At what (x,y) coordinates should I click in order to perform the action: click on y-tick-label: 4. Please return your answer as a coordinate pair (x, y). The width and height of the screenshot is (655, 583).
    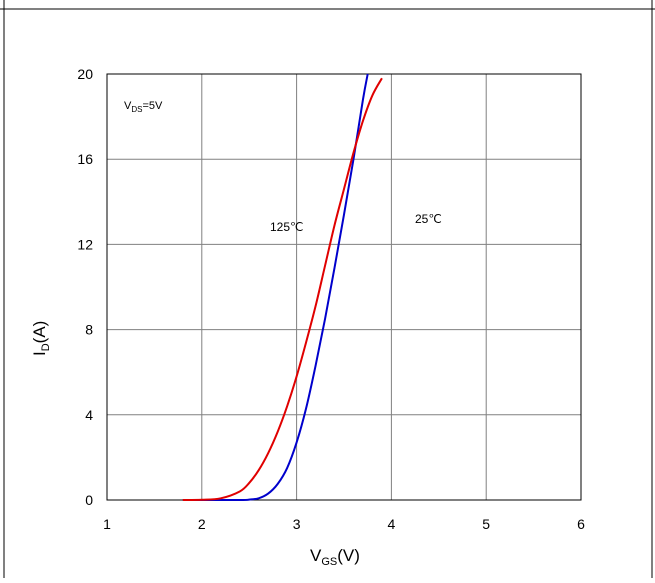
    Looking at the image, I should click on (89, 415).